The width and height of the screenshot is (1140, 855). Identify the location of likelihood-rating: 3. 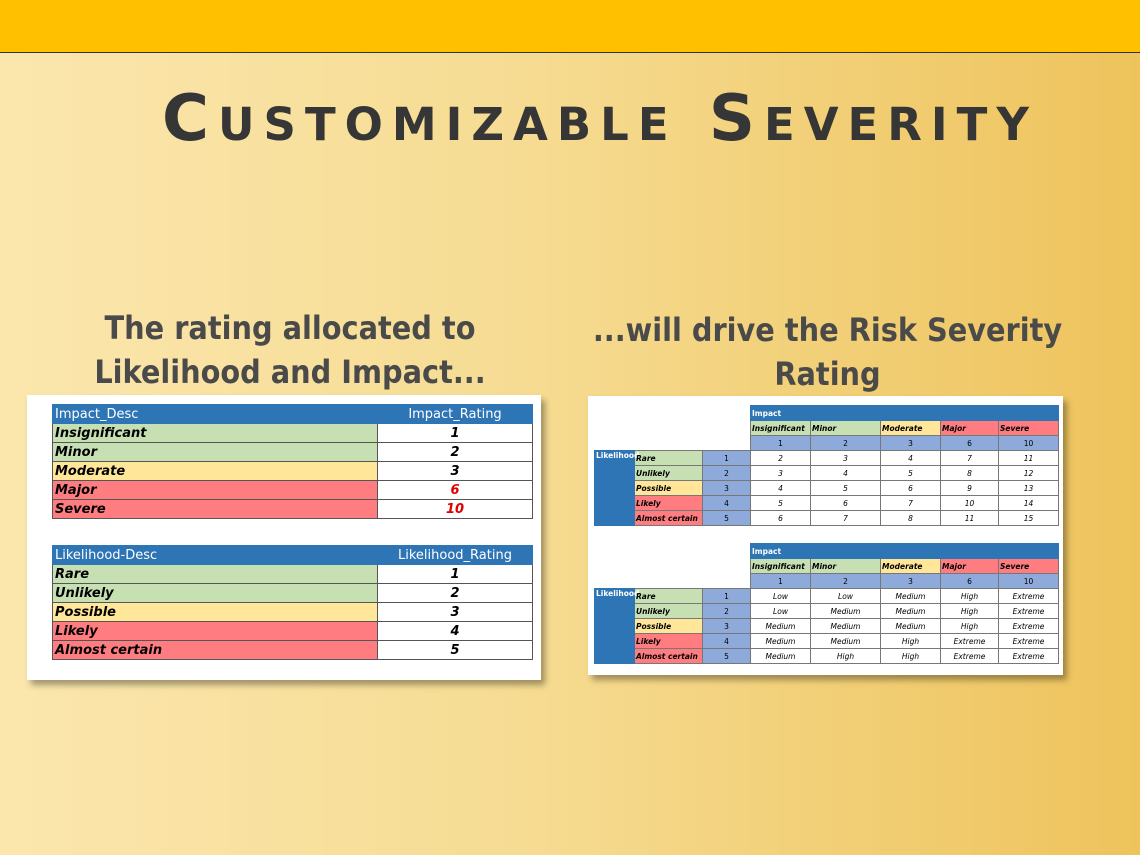
(726, 488).